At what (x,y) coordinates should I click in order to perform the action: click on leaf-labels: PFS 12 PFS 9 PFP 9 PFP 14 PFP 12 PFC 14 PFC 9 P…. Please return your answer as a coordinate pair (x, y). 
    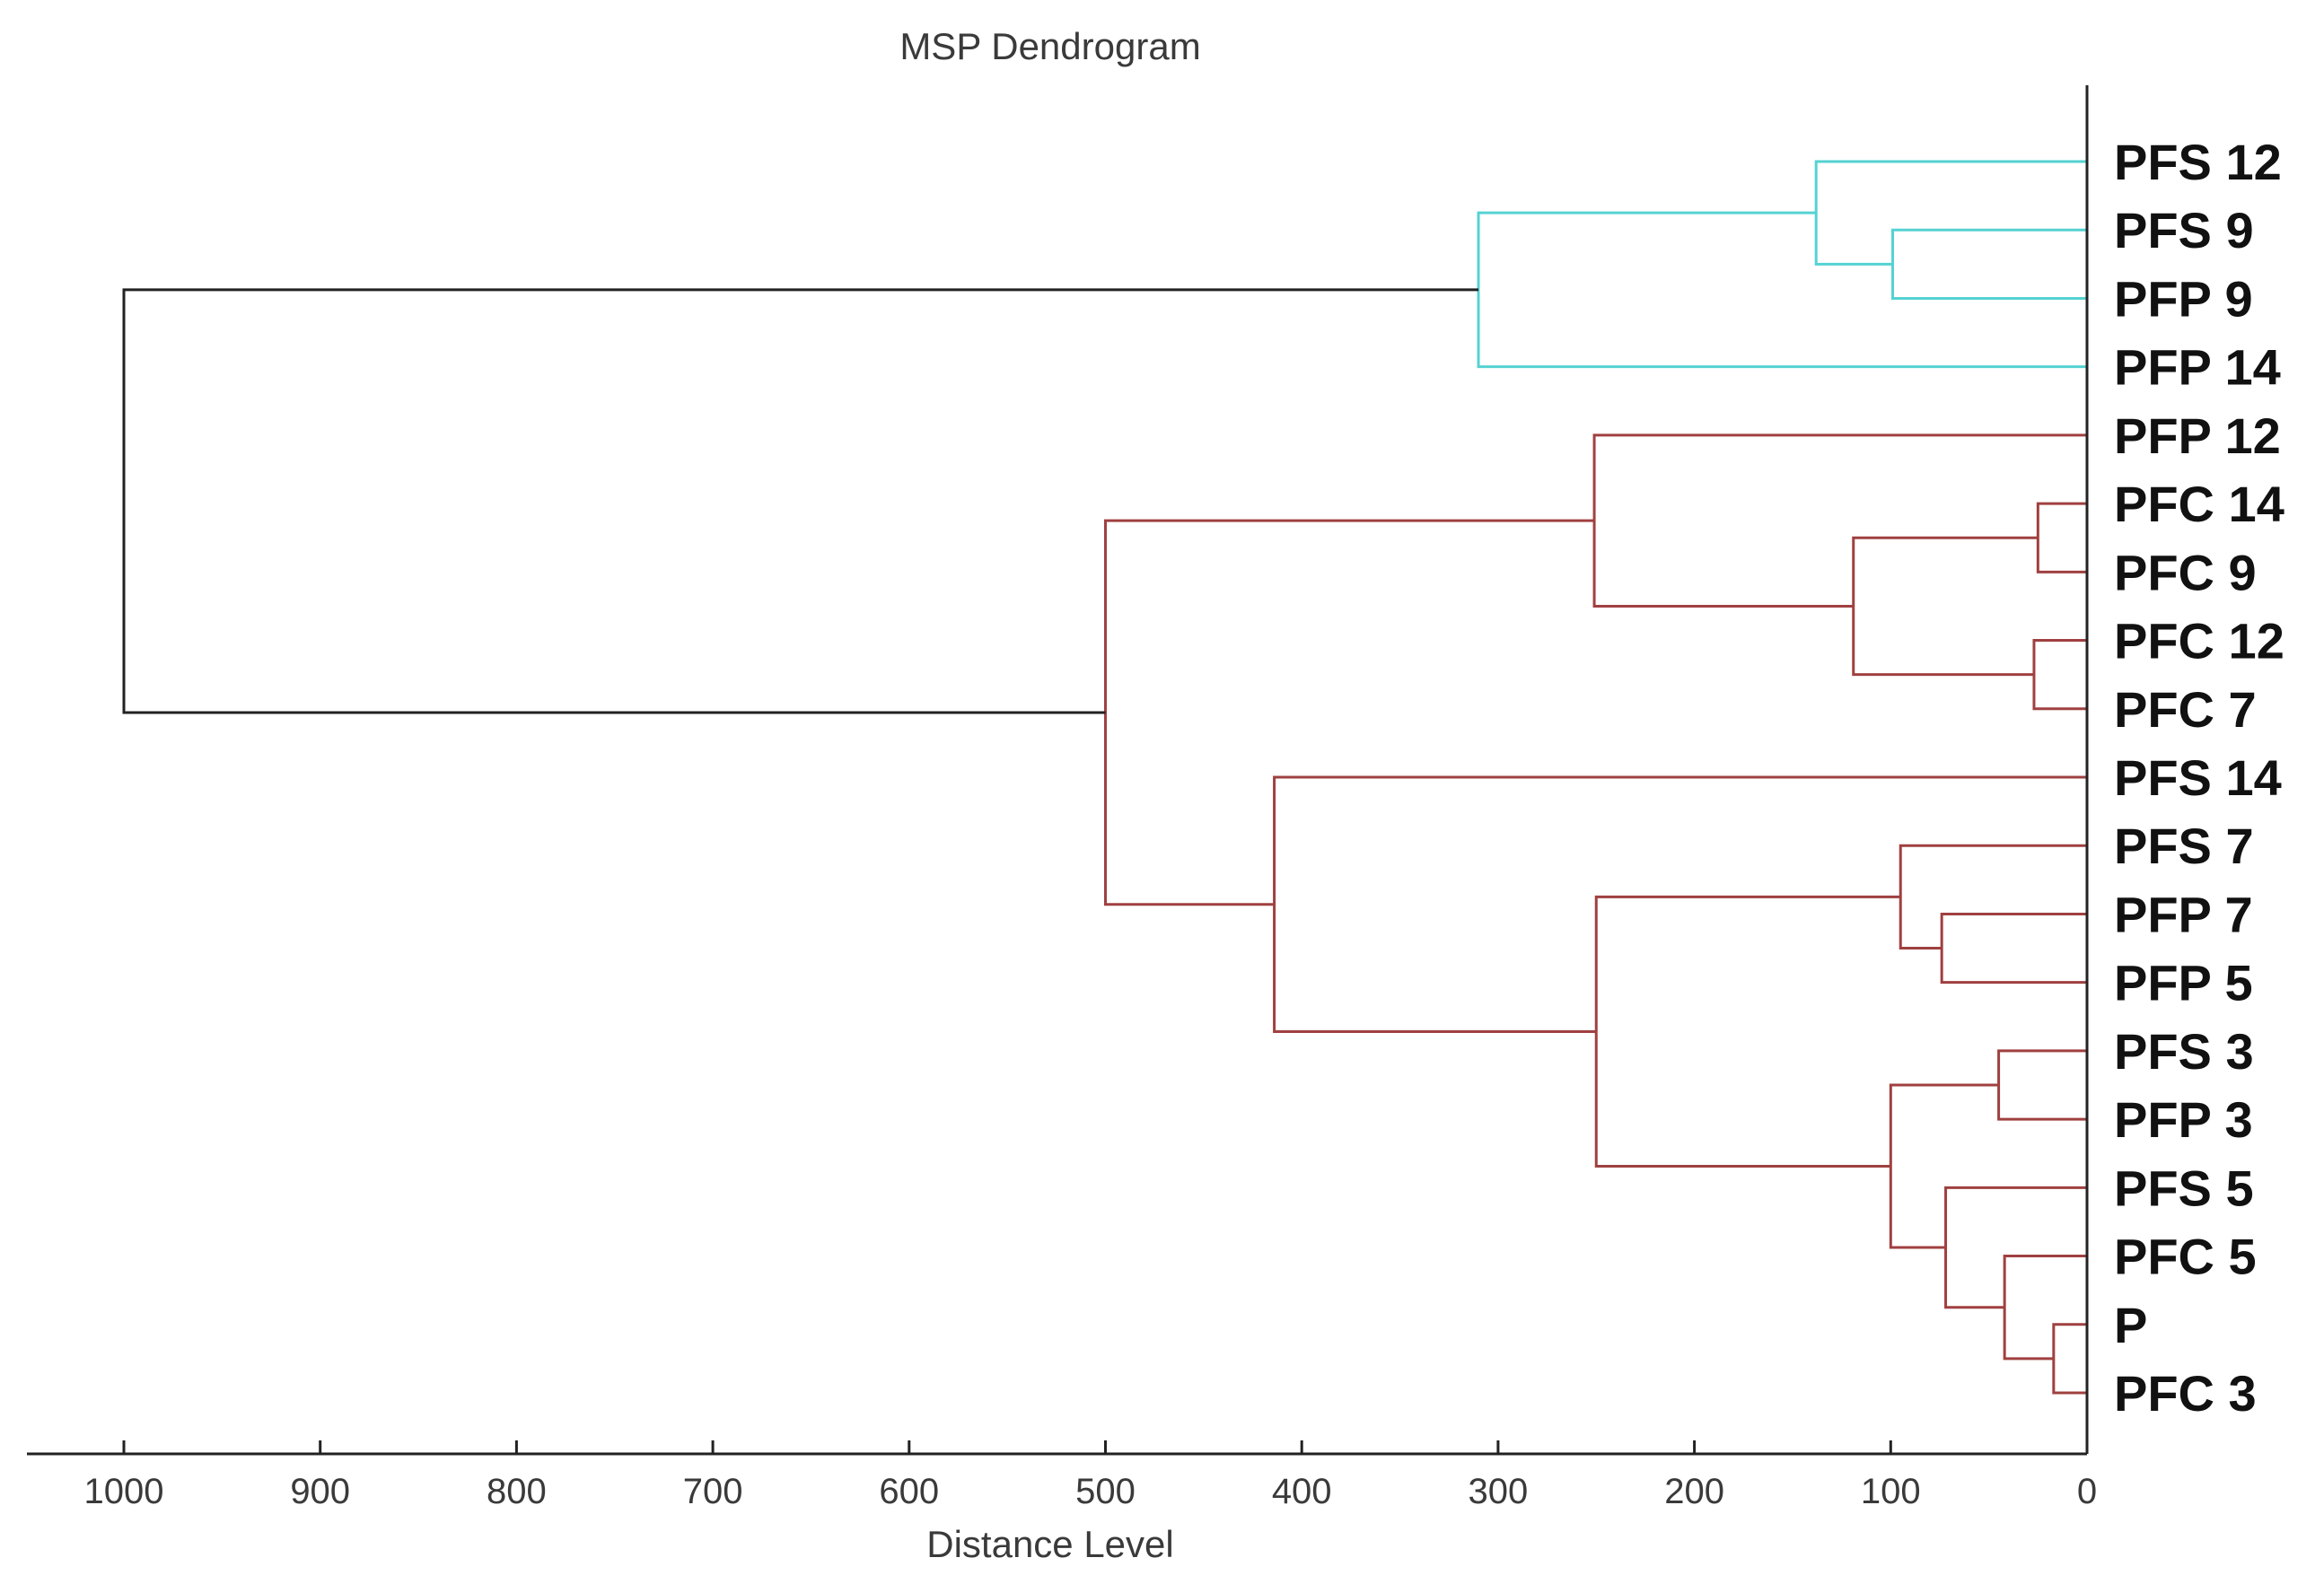
    Looking at the image, I should click on (2199, 778).